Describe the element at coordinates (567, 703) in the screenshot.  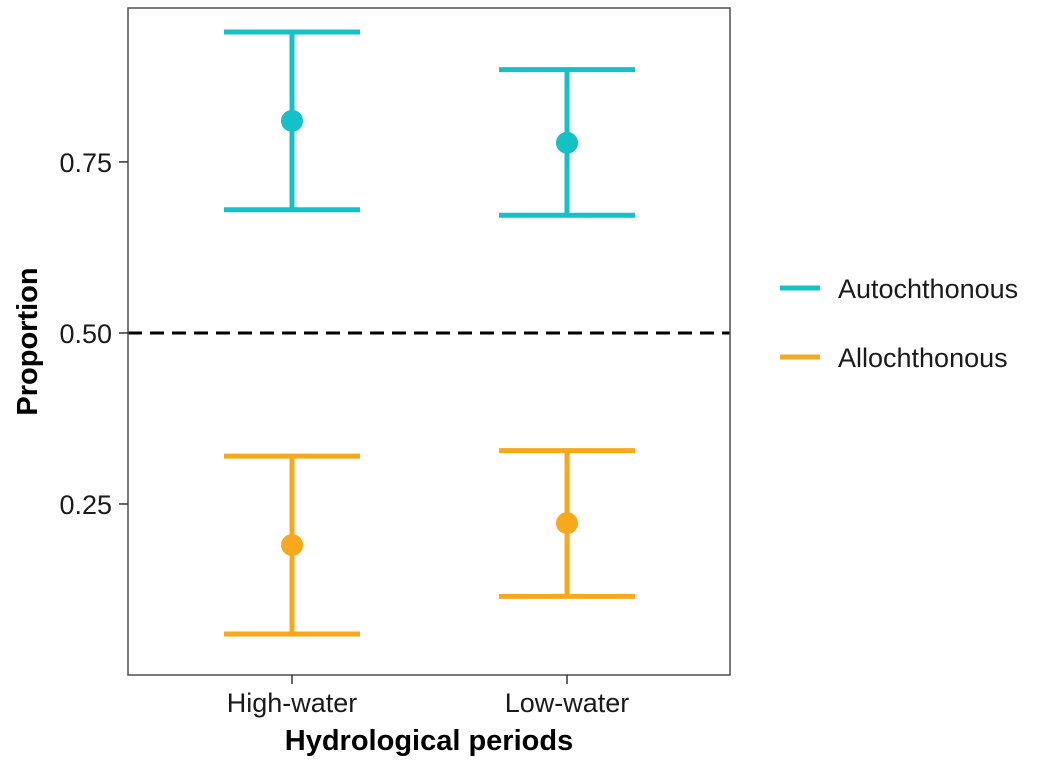
I see `x-tick-label: Low-water` at that location.